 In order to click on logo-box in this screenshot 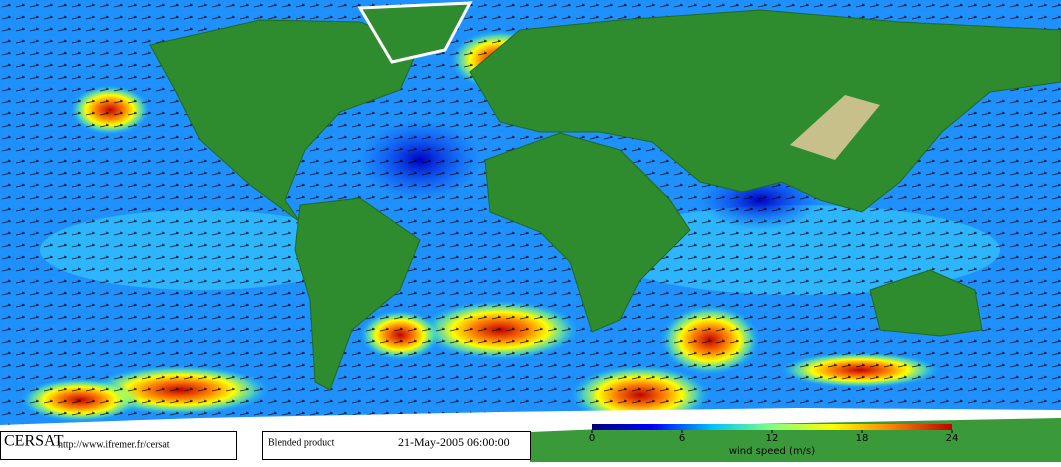, I will do `click(118, 445)`.